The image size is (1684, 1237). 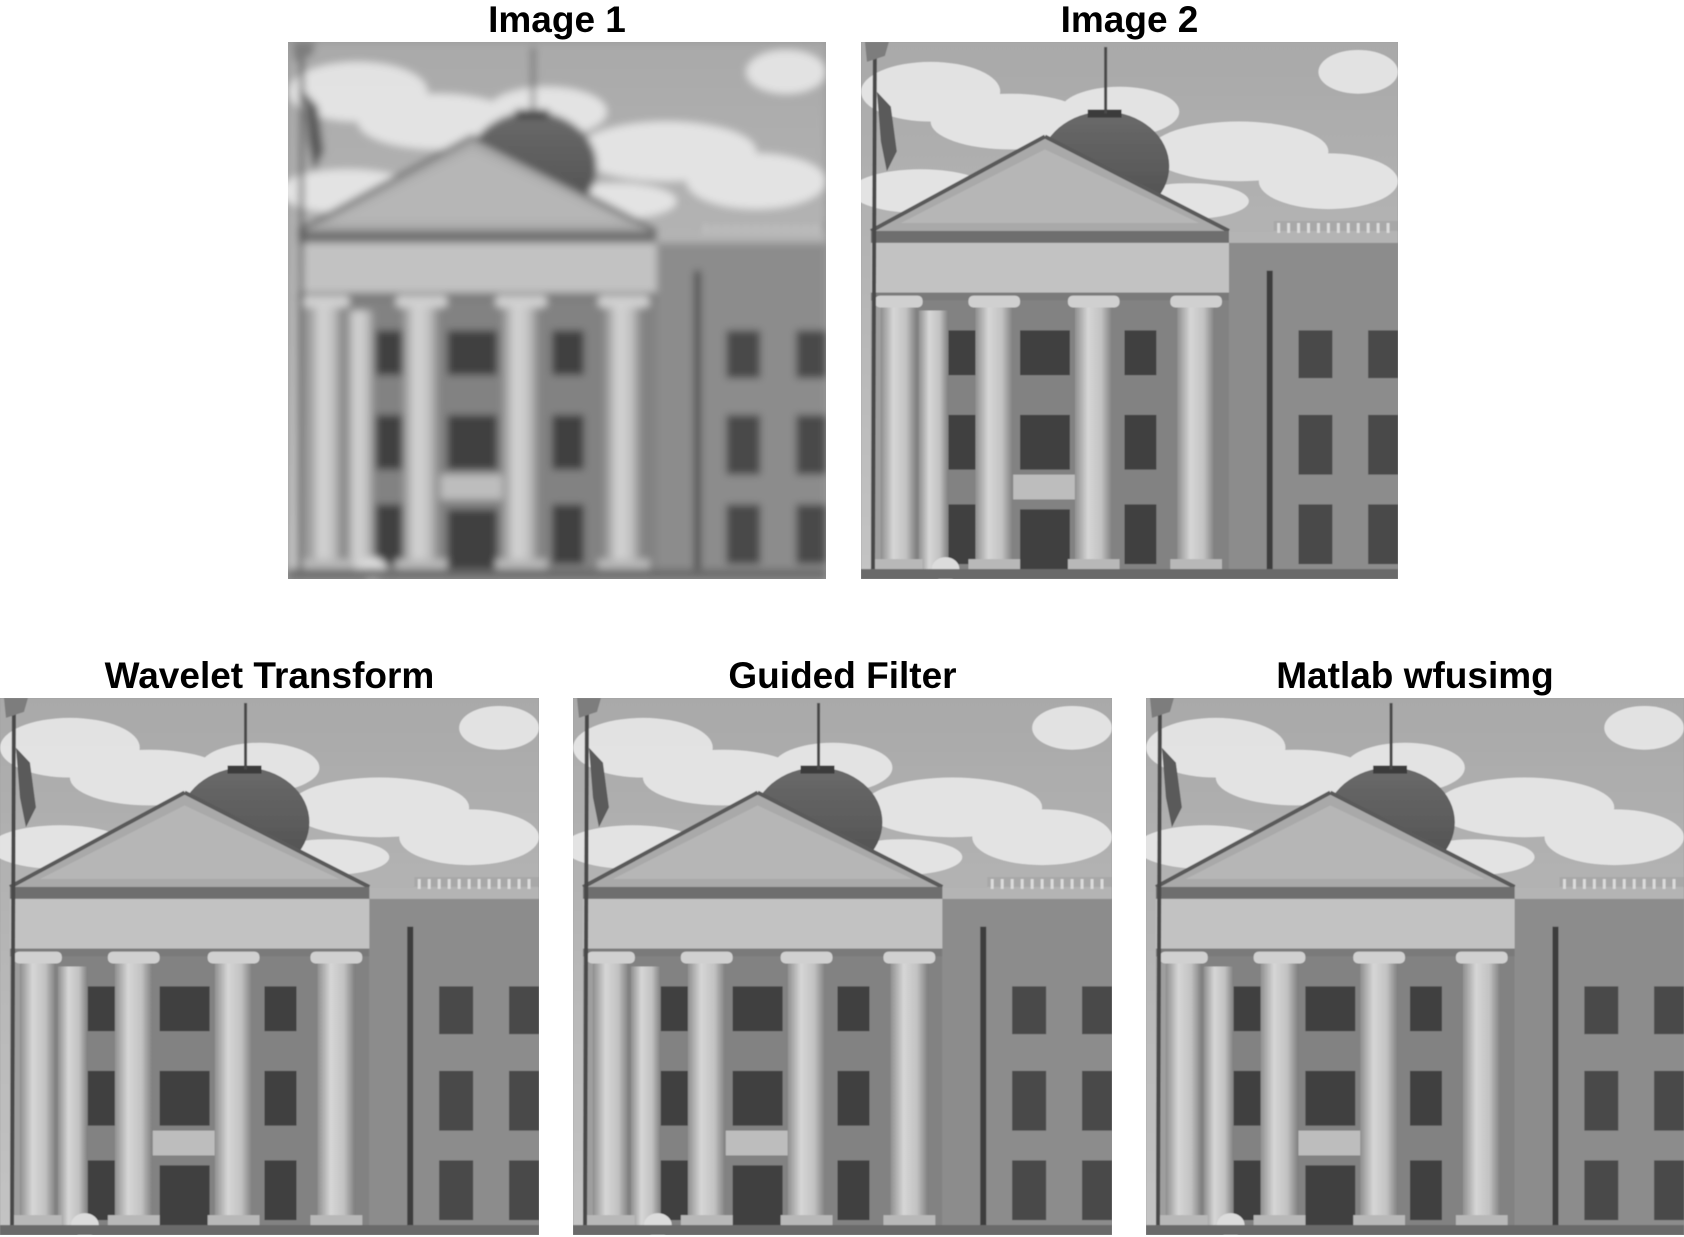 What do you see at coordinates (1129, 310) in the screenshot?
I see `building-photo-sharp` at bounding box center [1129, 310].